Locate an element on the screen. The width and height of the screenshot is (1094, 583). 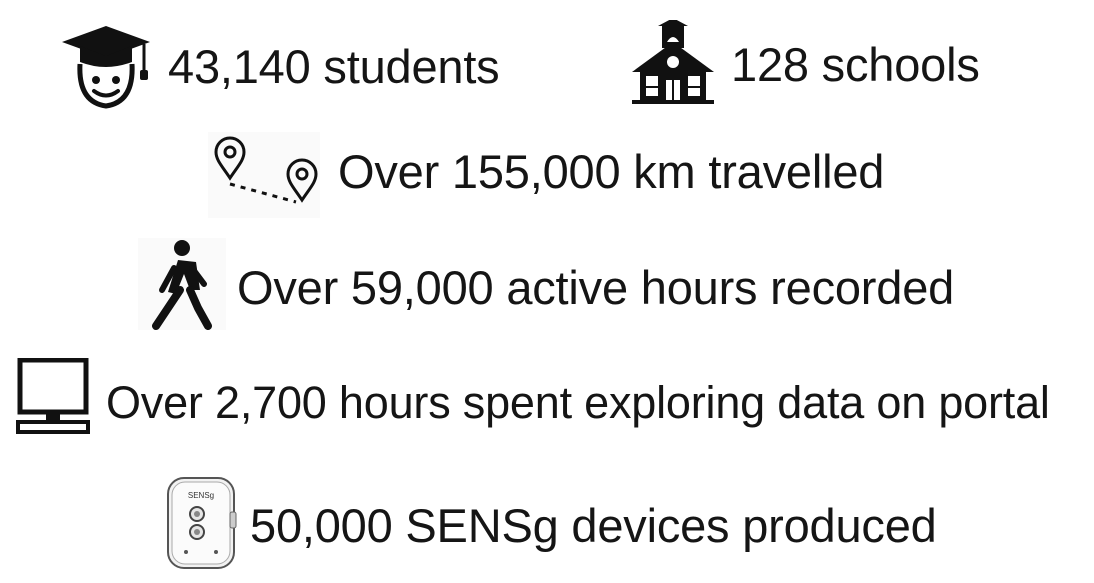
students-count: 43,140 students is located at coordinates (334, 66).